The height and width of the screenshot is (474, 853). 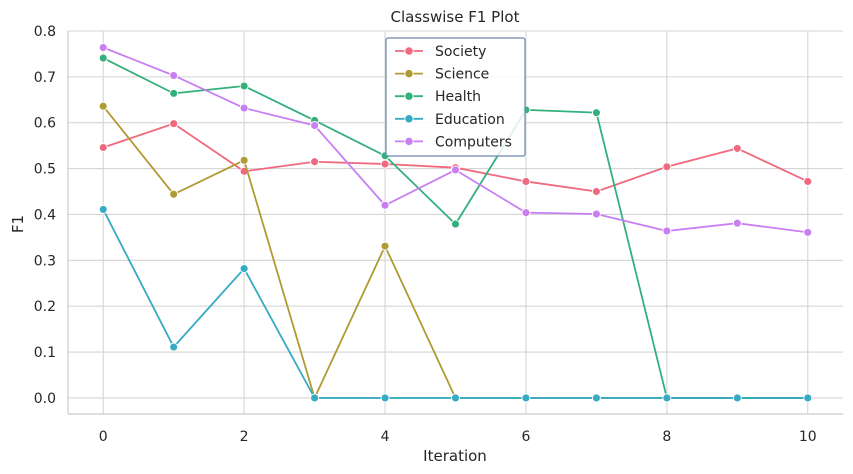 I want to click on y-tick-label: 0.7, so click(x=45, y=78).